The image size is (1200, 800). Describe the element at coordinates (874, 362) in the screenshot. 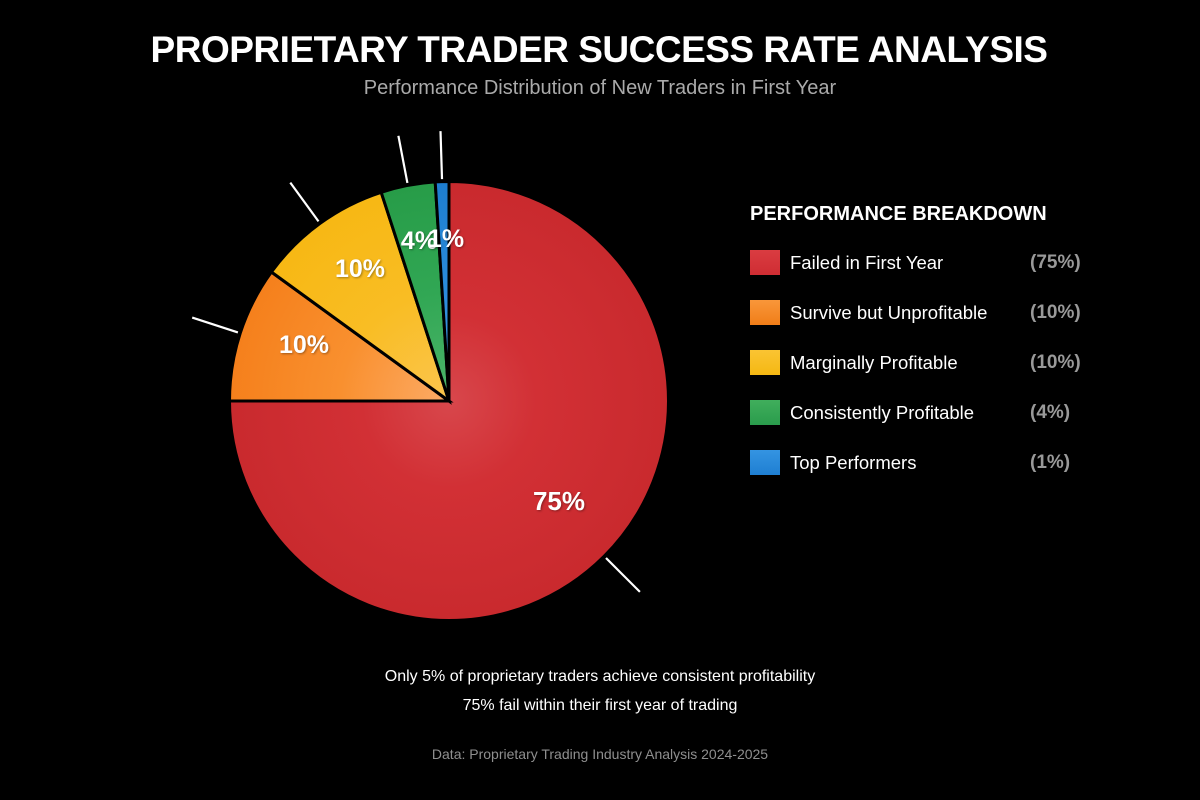

I see `svg-text: Marginally Profitable` at that location.